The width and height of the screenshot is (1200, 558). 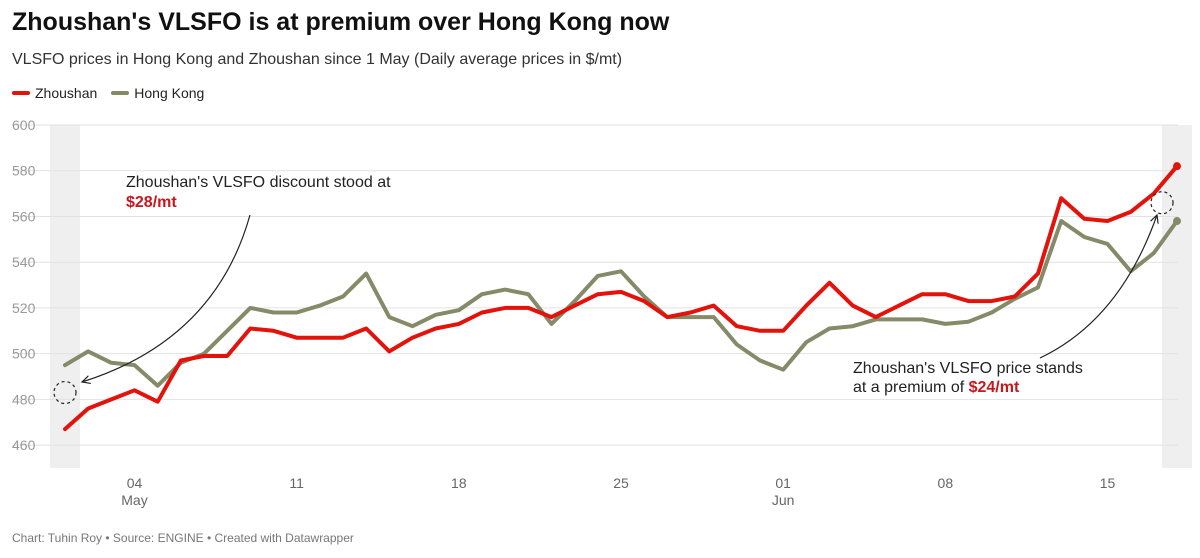 What do you see at coordinates (1108, 483) in the screenshot?
I see `x-tick-label: 15` at bounding box center [1108, 483].